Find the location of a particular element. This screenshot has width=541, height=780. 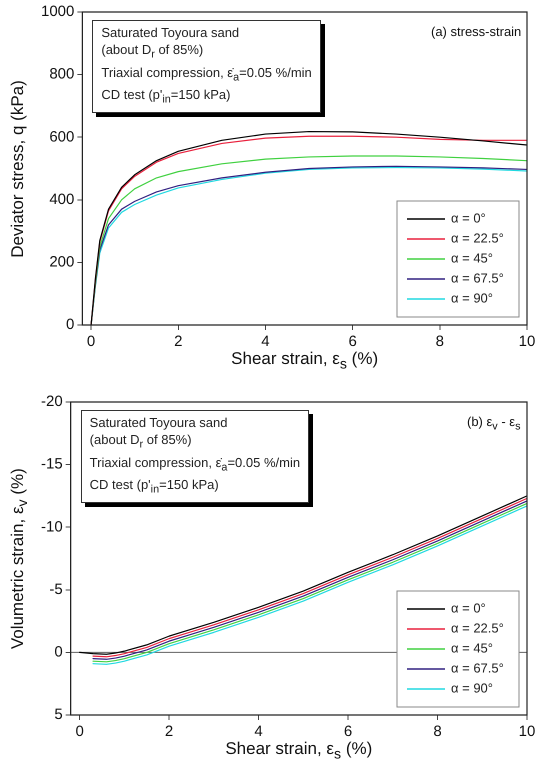

y-tick-label: -5 is located at coordinates (56, 589).